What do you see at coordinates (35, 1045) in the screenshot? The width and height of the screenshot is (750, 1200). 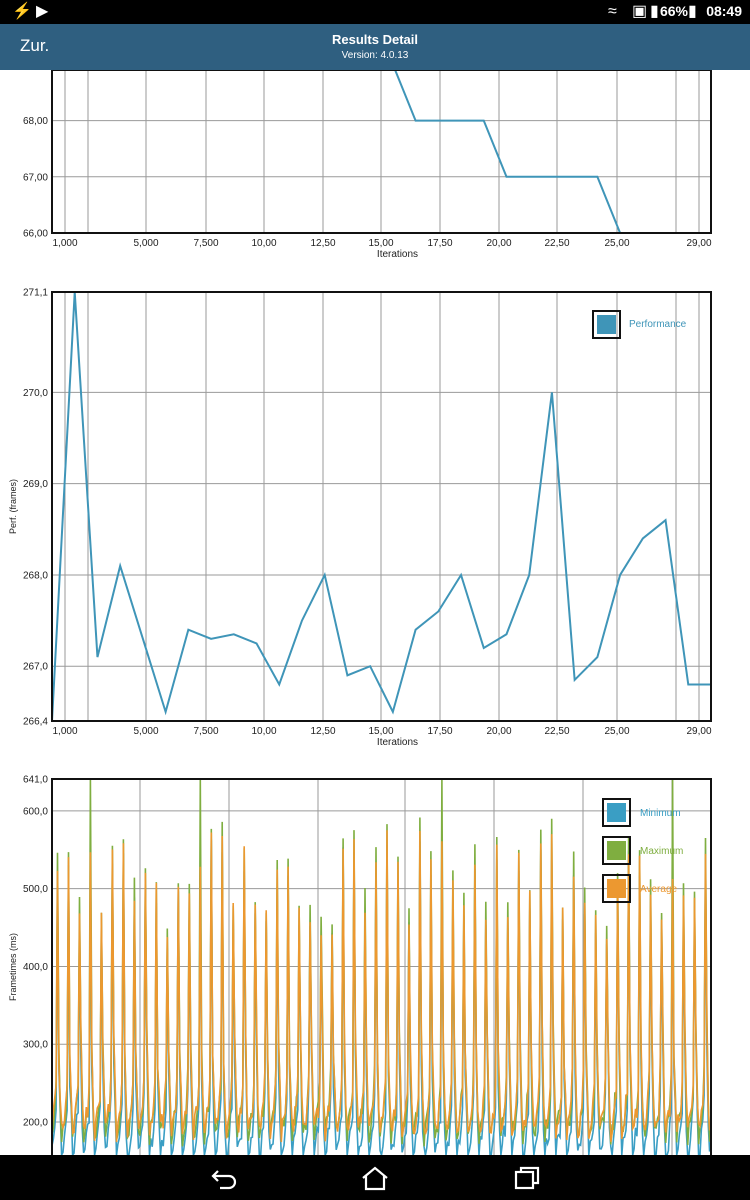 I see `y-tick-label: 300,0` at bounding box center [35, 1045].